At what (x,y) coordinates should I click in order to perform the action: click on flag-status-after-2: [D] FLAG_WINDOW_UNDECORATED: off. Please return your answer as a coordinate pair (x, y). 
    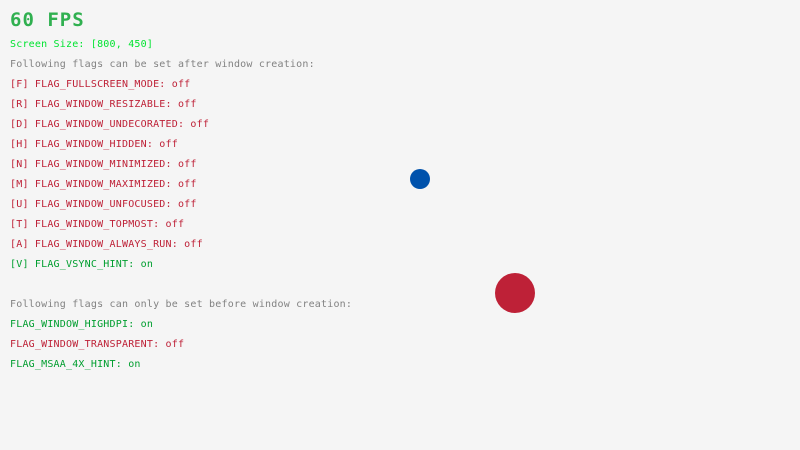
    Looking at the image, I should click on (110, 124).